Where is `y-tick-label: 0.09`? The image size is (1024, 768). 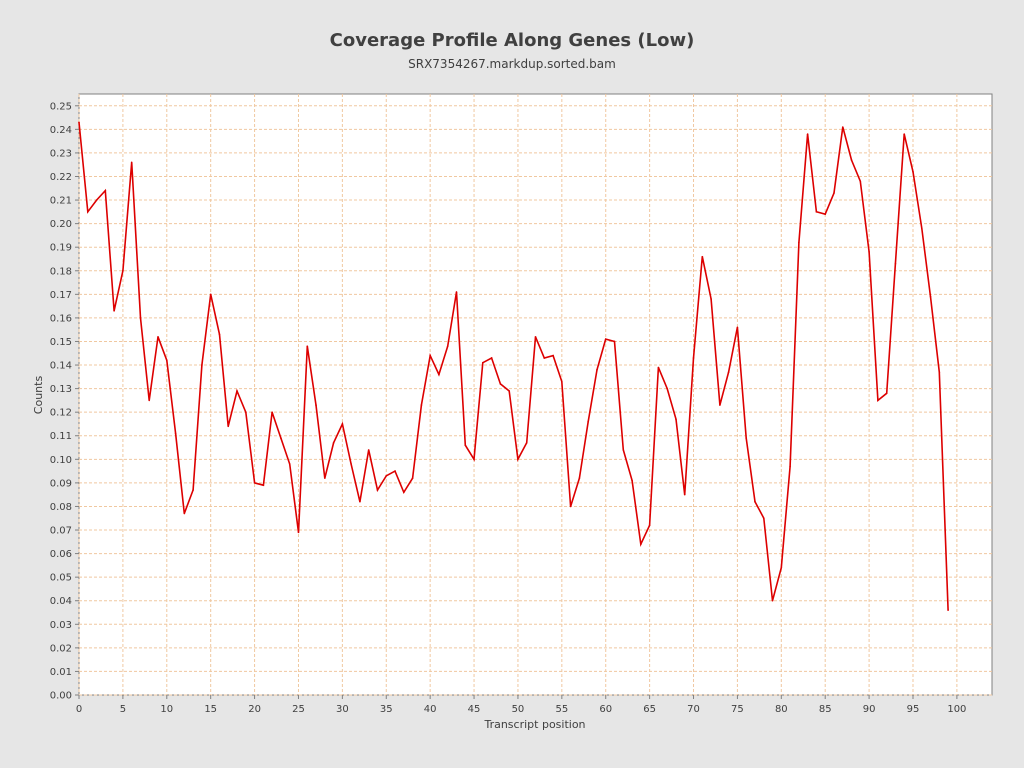
y-tick-label: 0.09 is located at coordinates (61, 483).